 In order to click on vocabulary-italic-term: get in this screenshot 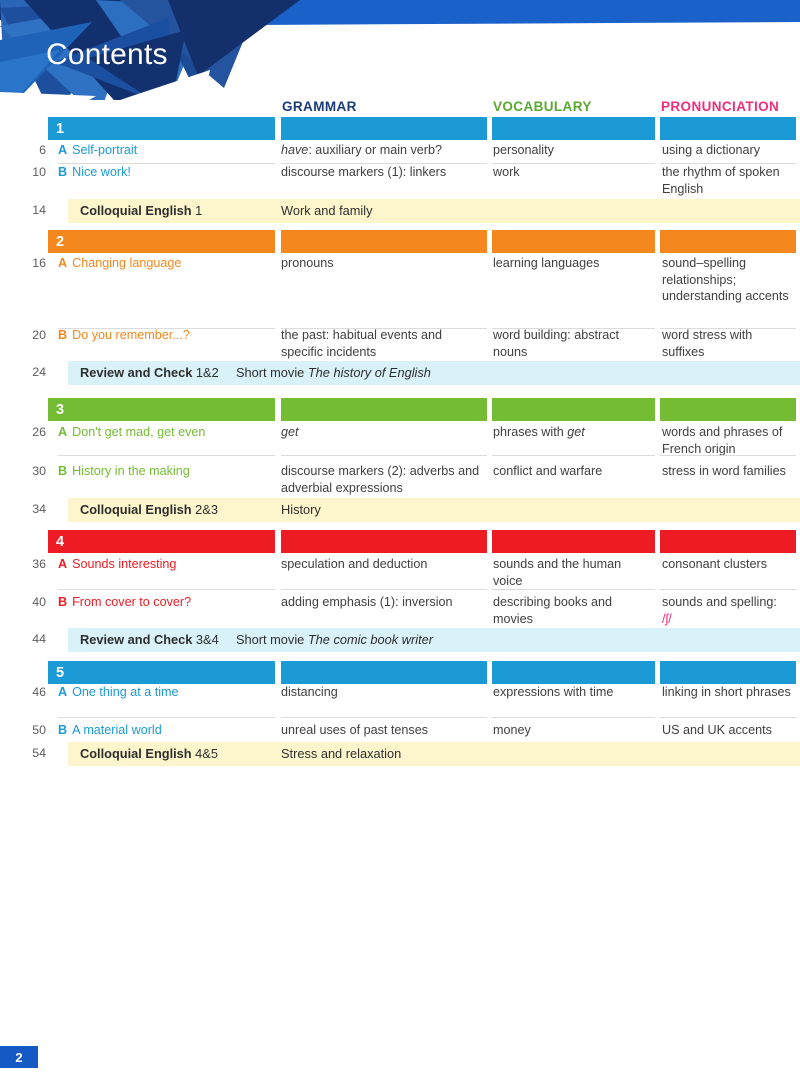, I will do `click(576, 432)`.